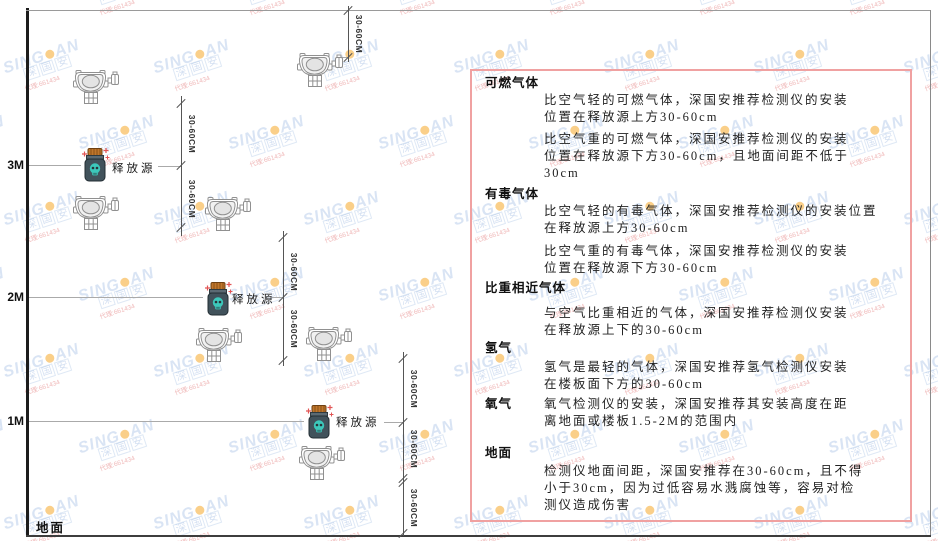 This screenshot has height=541, width=938. Describe the element at coordinates (499, 348) in the screenshot. I see `section-heading: 氢气` at that location.